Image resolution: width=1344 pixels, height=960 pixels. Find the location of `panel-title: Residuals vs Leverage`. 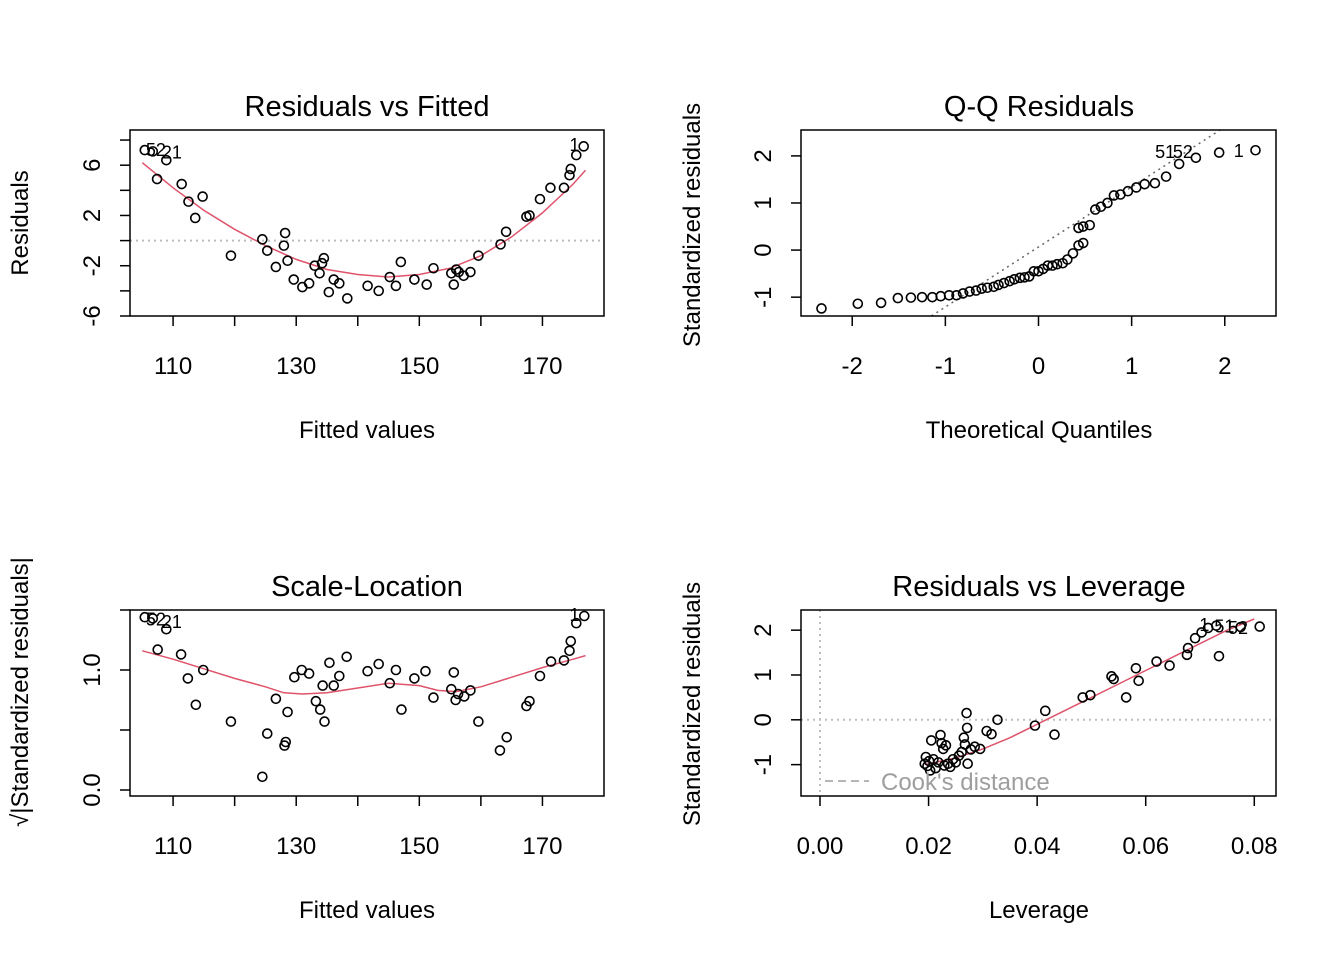

panel-title: Residuals vs Leverage is located at coordinates (1038, 587).